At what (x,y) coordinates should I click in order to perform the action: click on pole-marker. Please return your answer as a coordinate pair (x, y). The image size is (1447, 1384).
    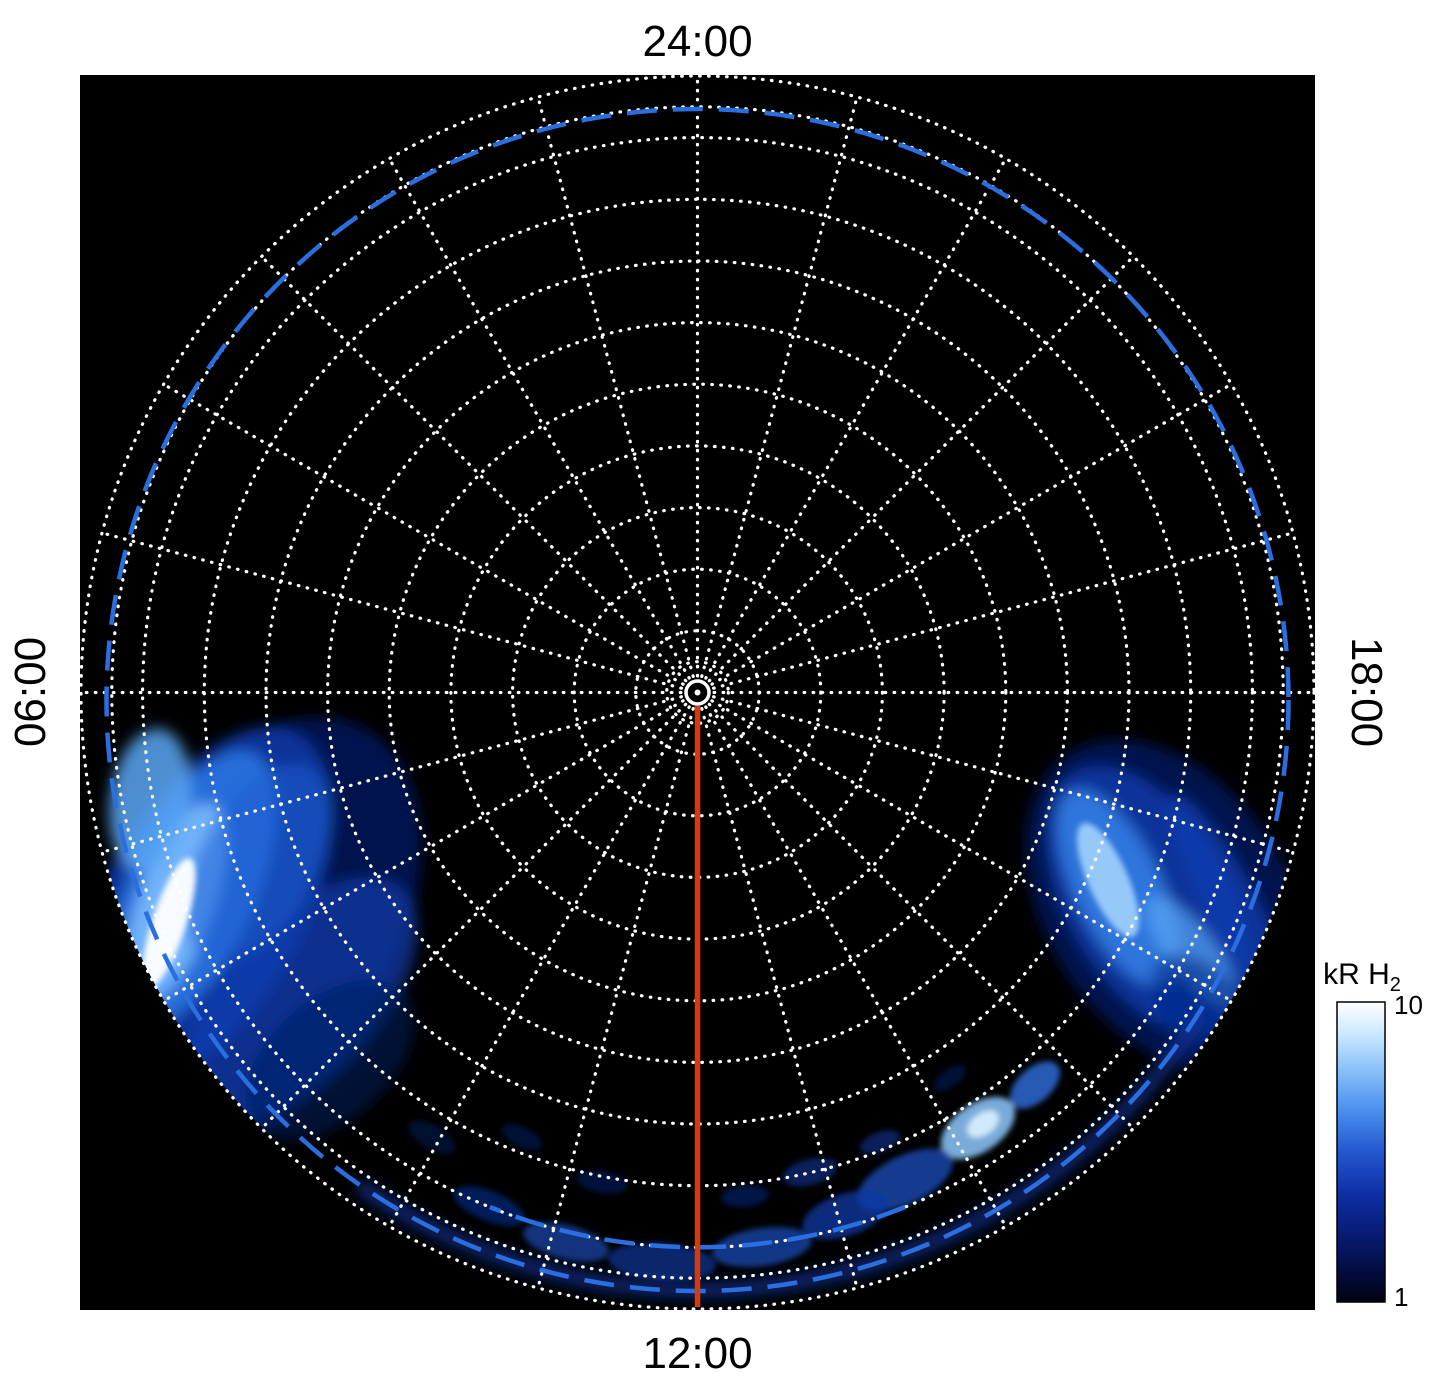
    Looking at the image, I should click on (697, 692).